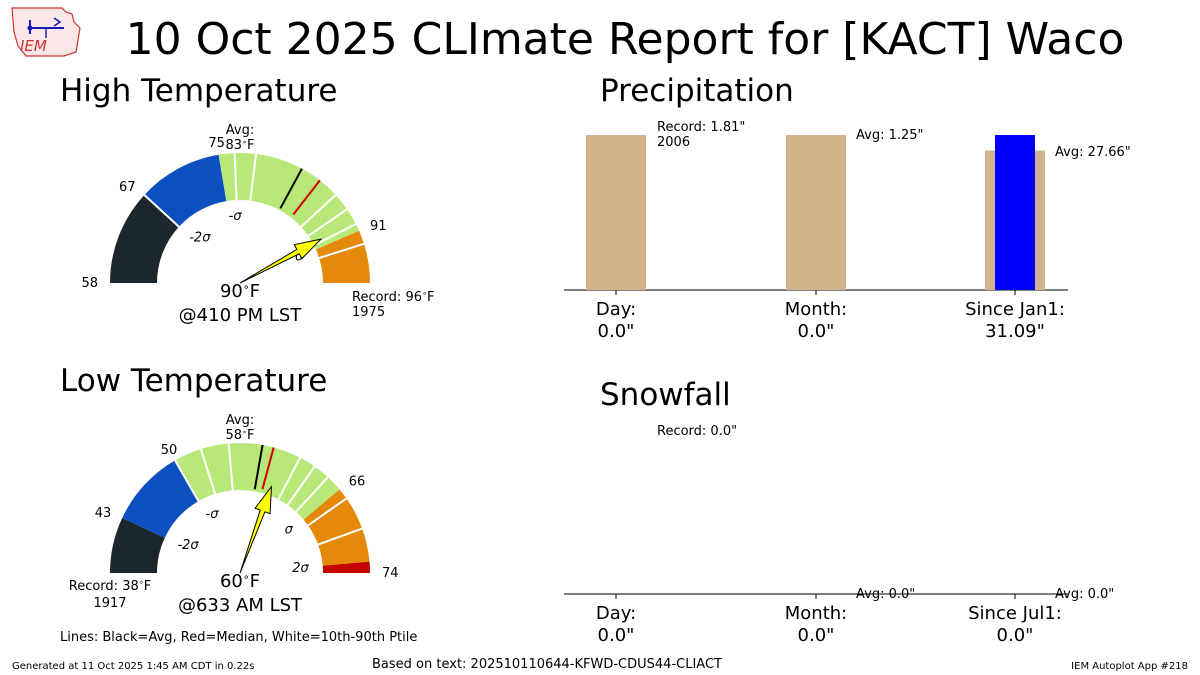  Describe the element at coordinates (697, 91) in the screenshot. I see `chart-title: Precipitation` at that location.